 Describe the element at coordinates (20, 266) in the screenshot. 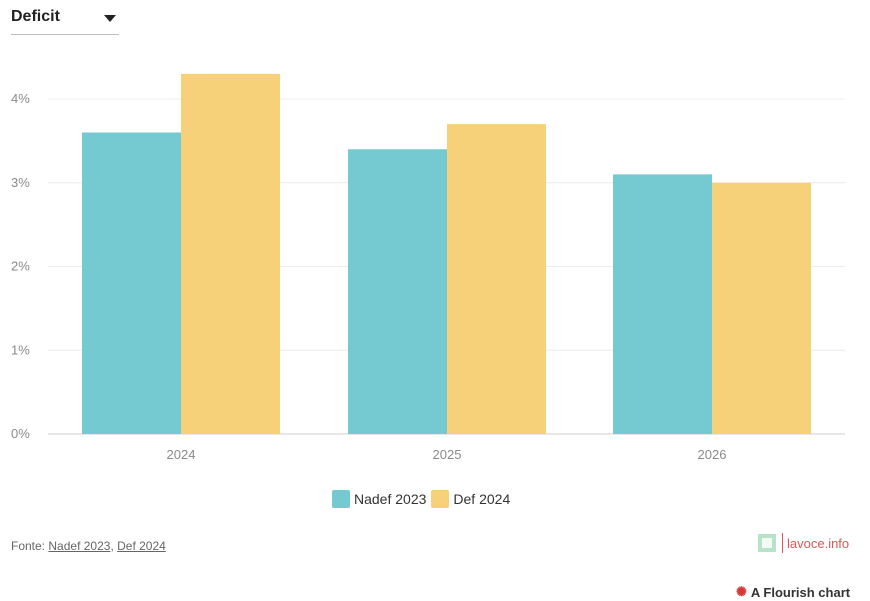

I see `y-tick-label: 2%` at that location.